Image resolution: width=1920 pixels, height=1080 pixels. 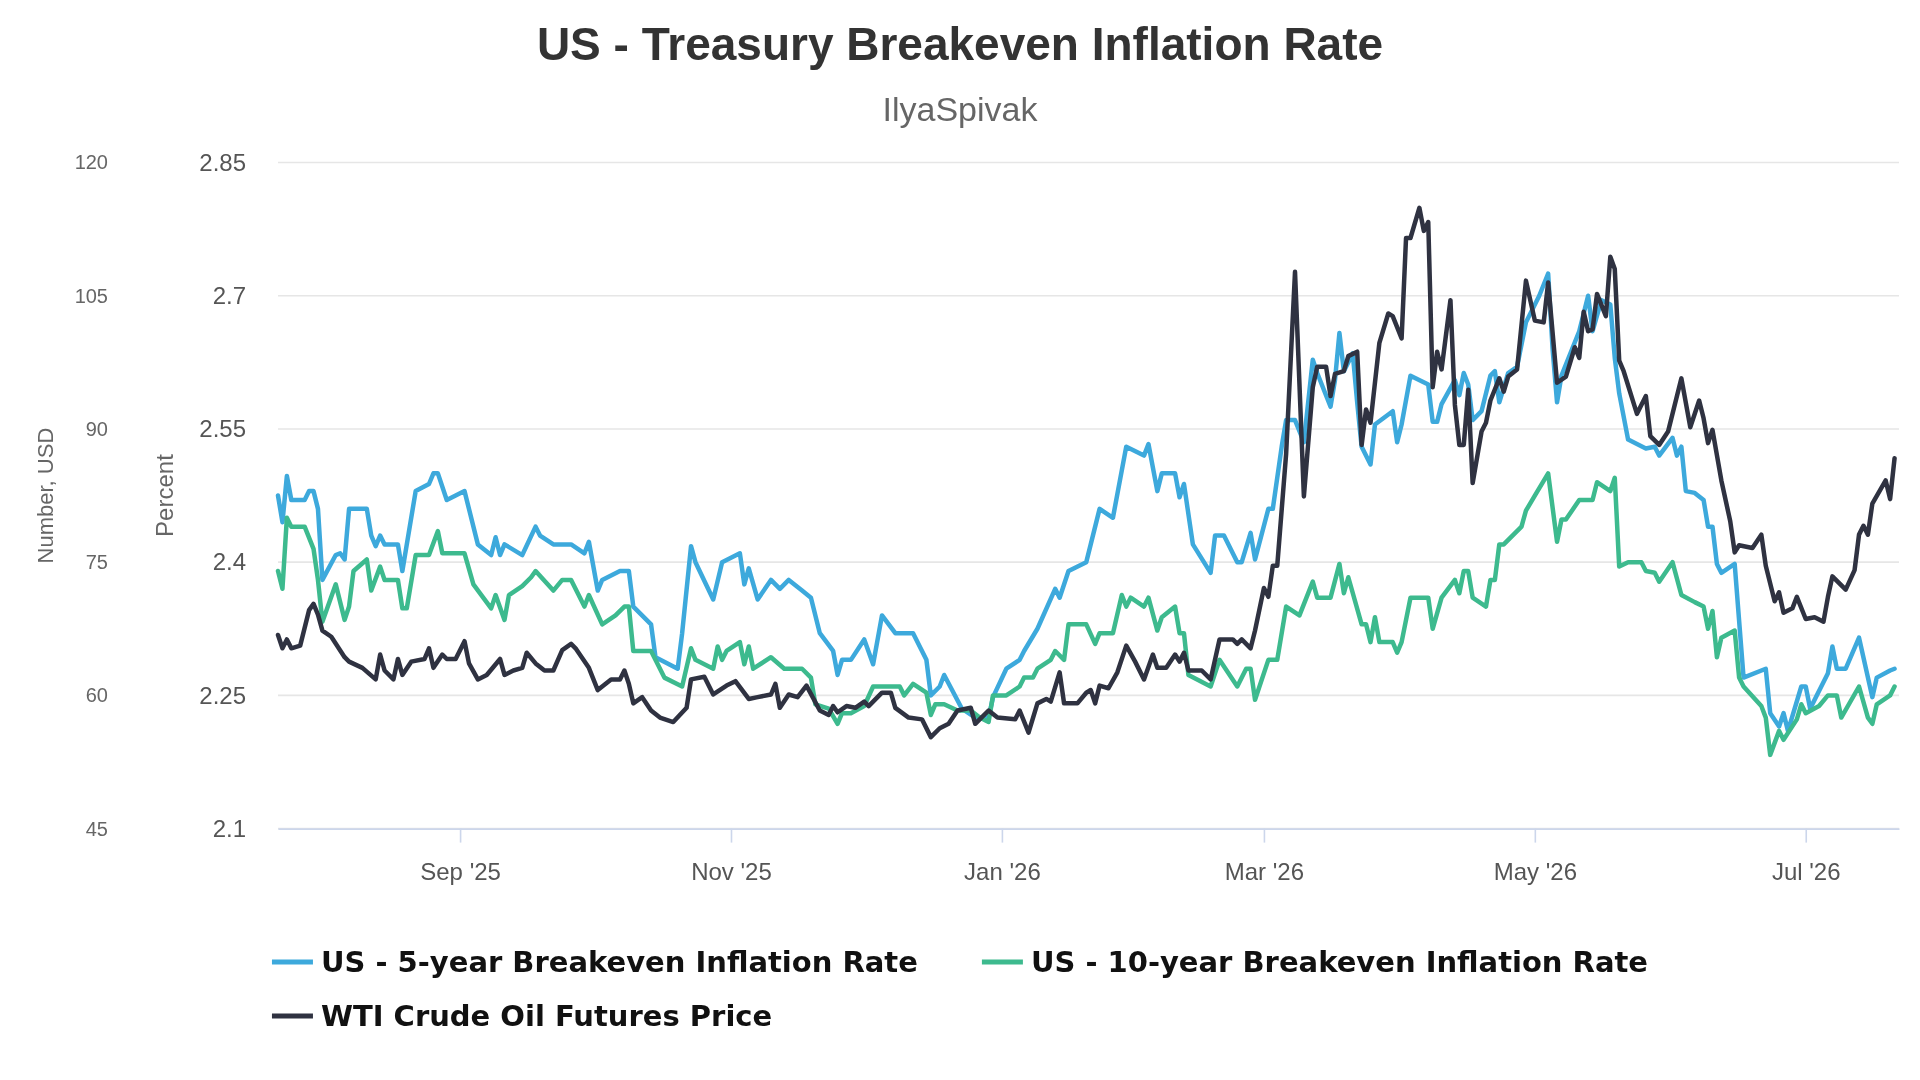 I want to click on x-tick-label: Mar '26, so click(x=1264, y=871).